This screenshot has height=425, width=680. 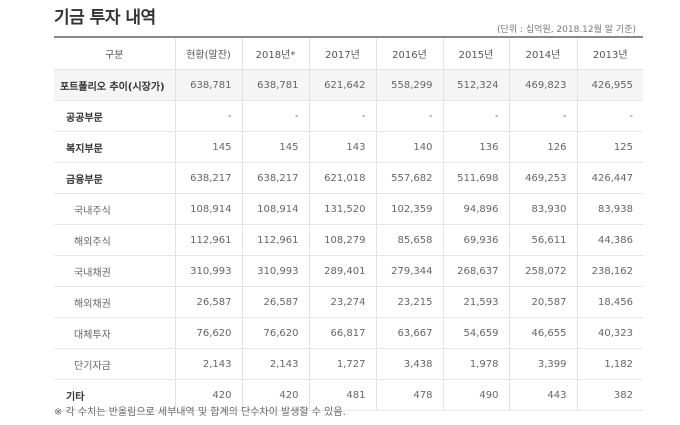 I want to click on row-label: 복지부문, so click(x=114, y=147).